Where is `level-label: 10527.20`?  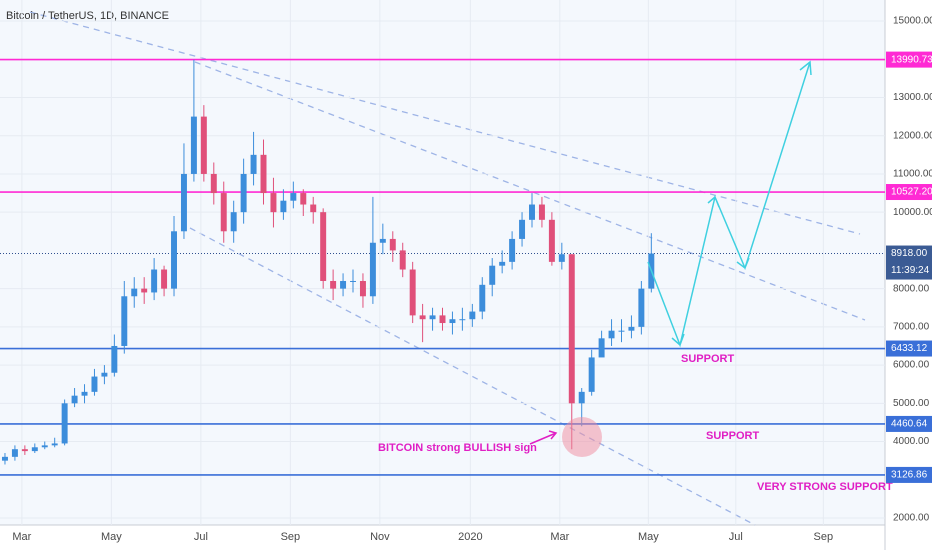 level-label: 10527.20 is located at coordinates (911, 192).